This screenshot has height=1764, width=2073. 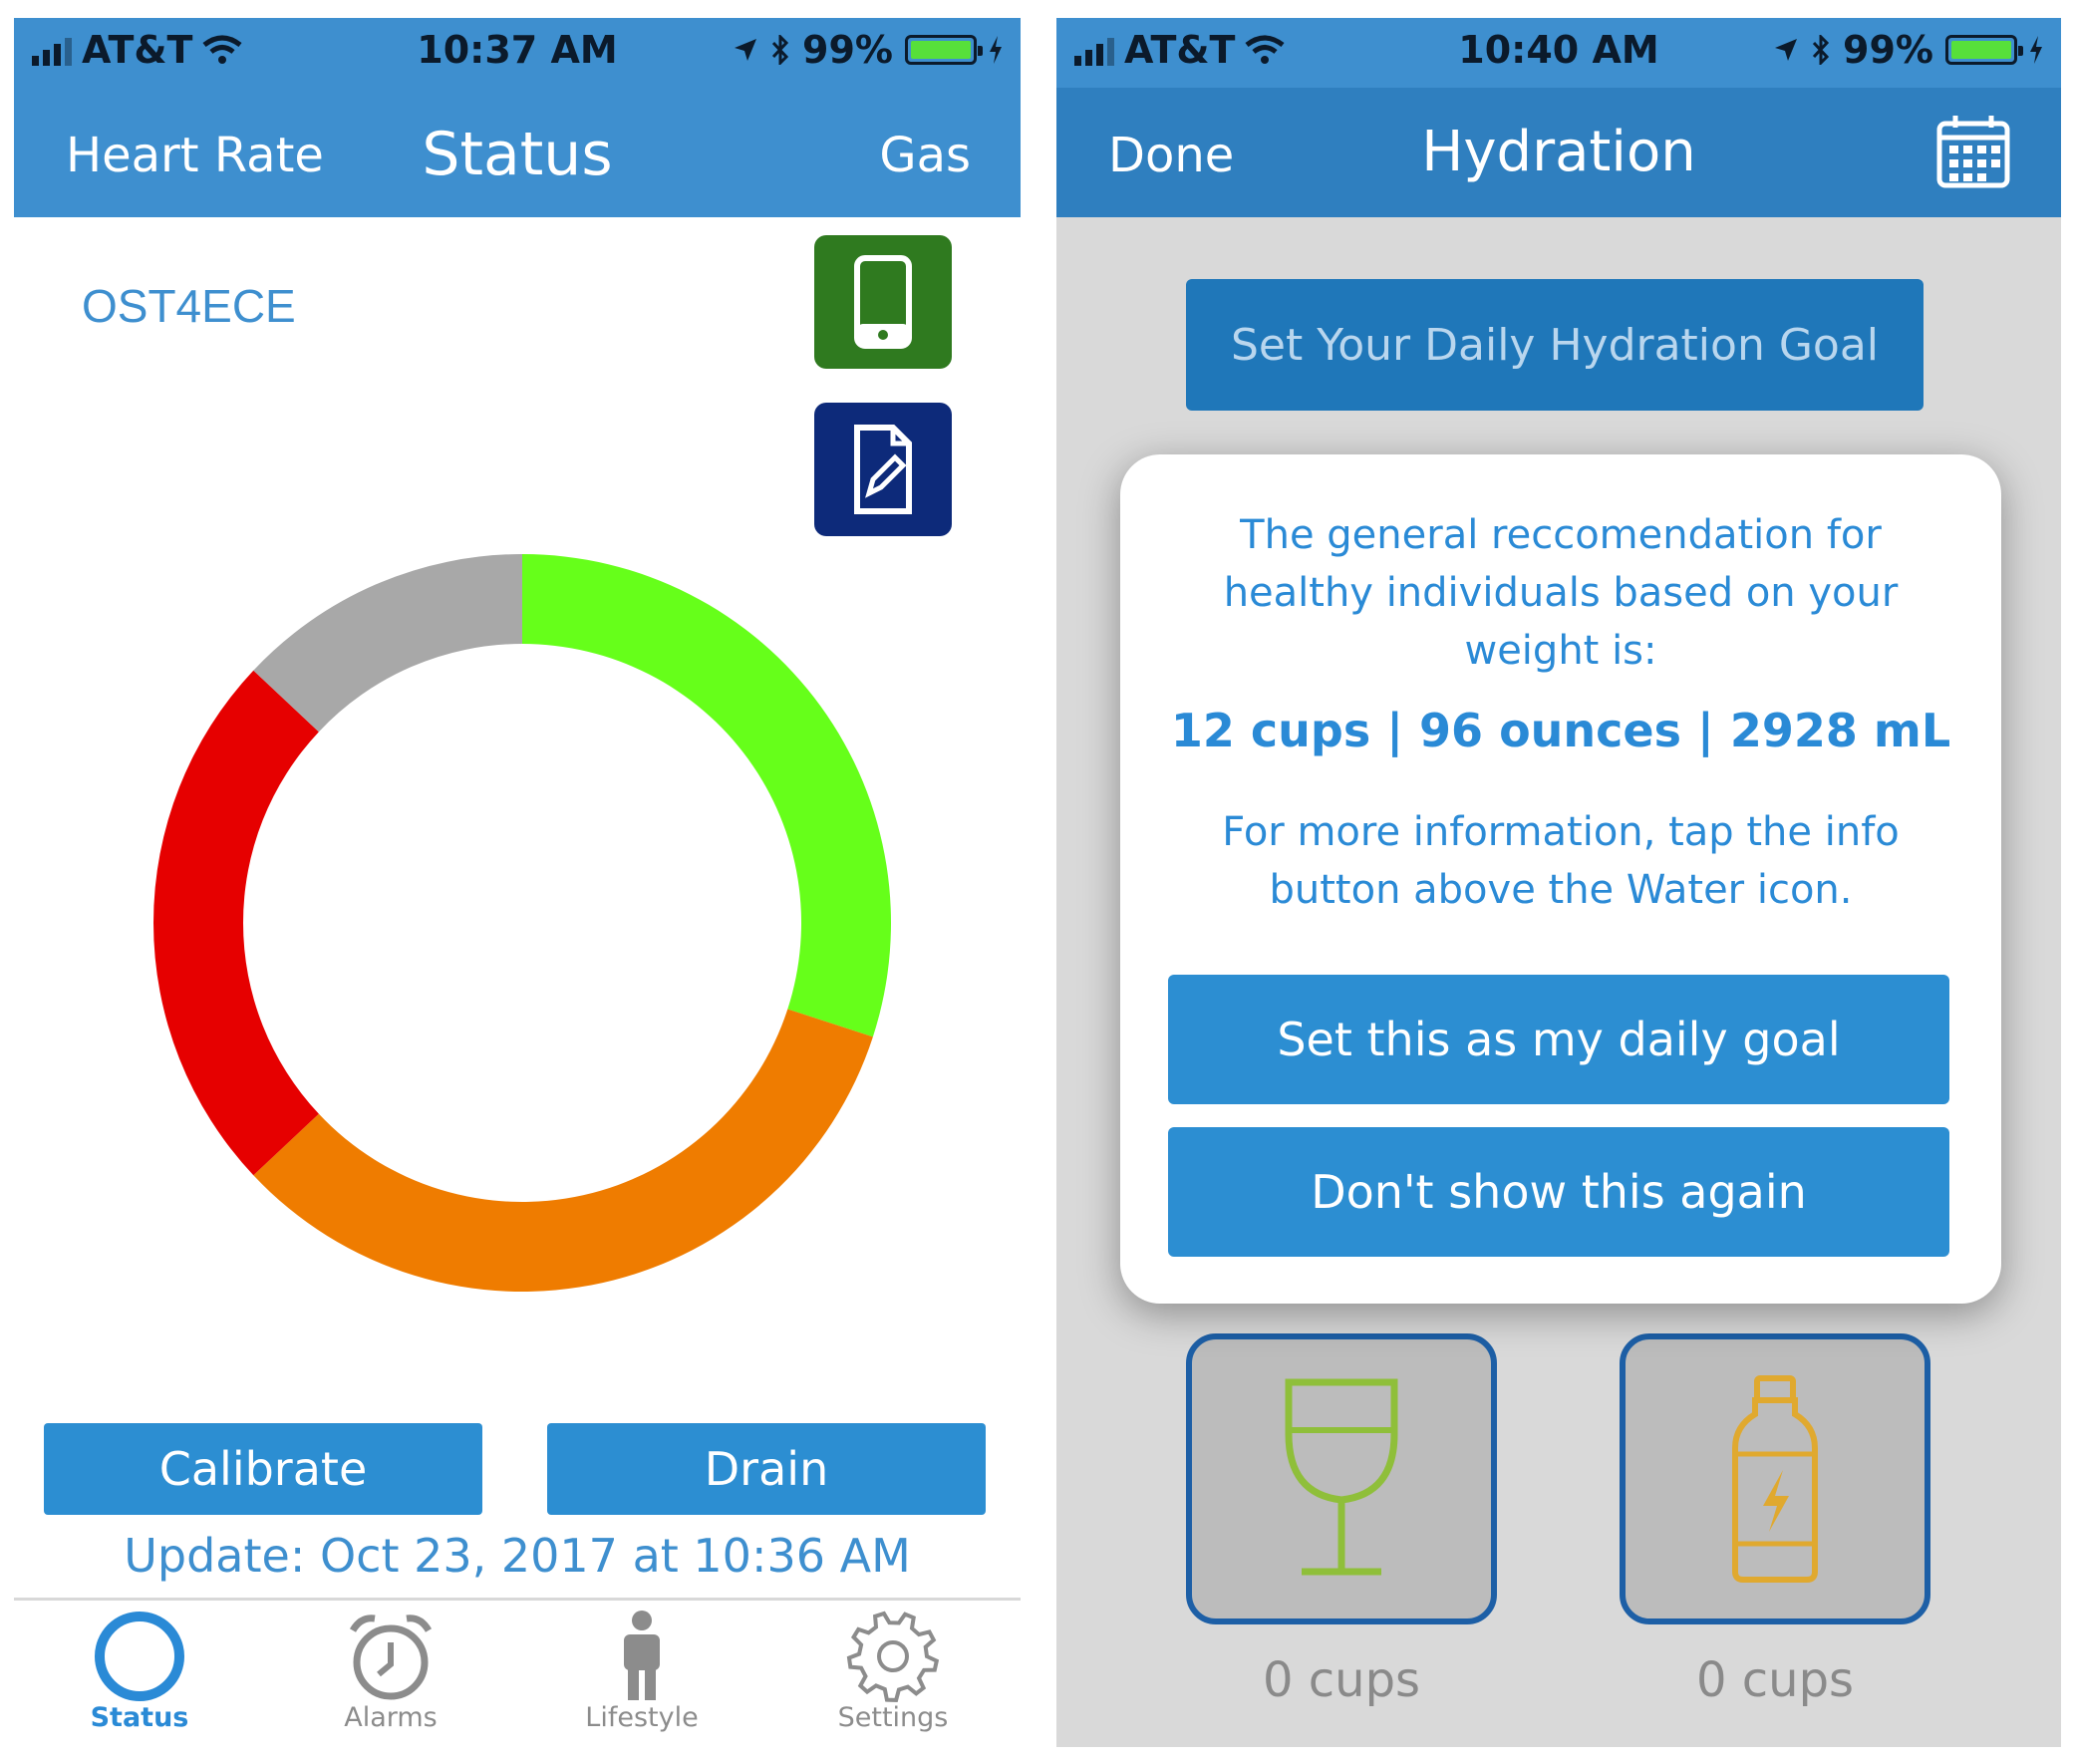 I want to click on clock: 10:37 AM, so click(x=517, y=50).